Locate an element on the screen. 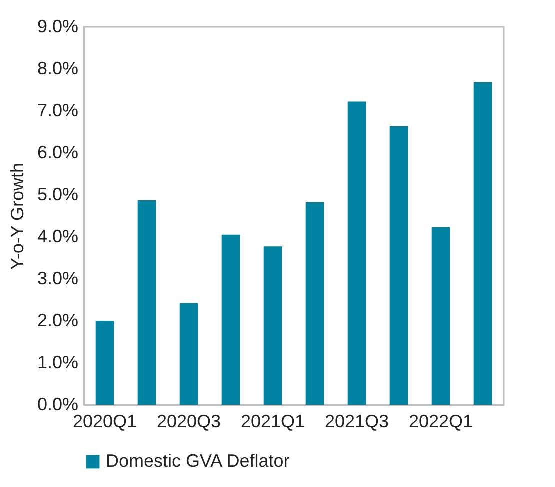 Image resolution: width=555 pixels, height=487 pixels. y-tick-label: 2.0% is located at coordinates (57, 320).